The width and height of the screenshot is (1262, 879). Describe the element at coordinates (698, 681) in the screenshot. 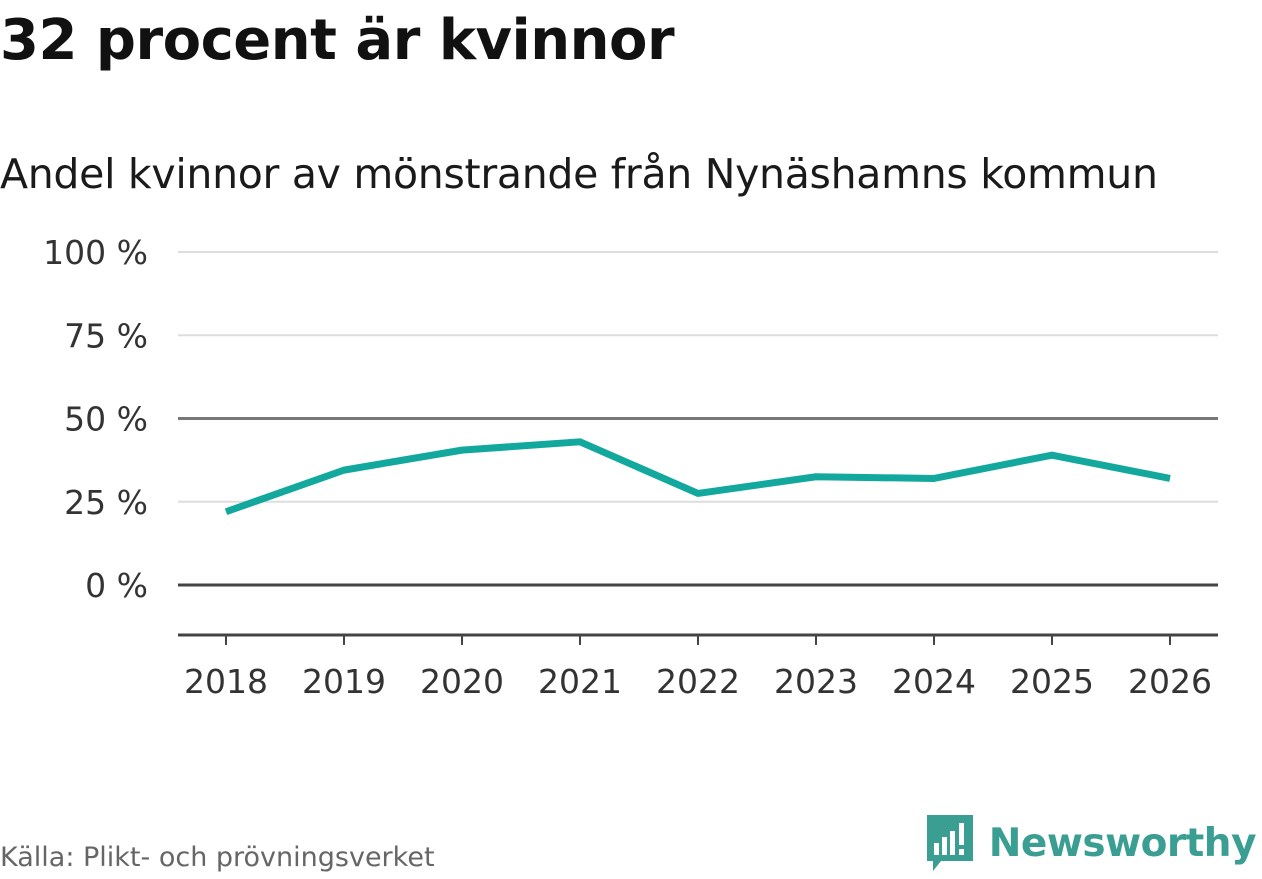

I see `x-tick-label: 2022` at that location.